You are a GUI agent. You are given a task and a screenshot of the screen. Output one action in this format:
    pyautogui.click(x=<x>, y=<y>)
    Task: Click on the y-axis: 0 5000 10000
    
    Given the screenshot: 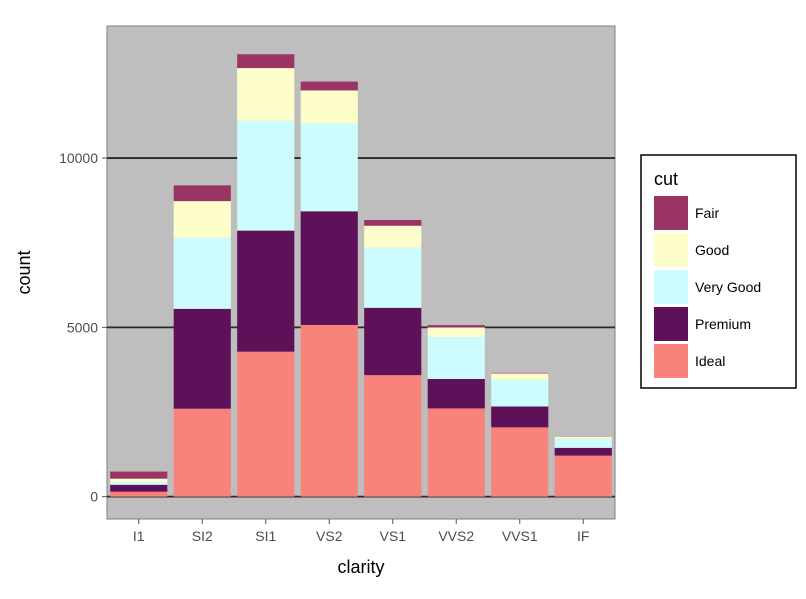 What is the action you would take?
    pyautogui.click(x=83, y=327)
    